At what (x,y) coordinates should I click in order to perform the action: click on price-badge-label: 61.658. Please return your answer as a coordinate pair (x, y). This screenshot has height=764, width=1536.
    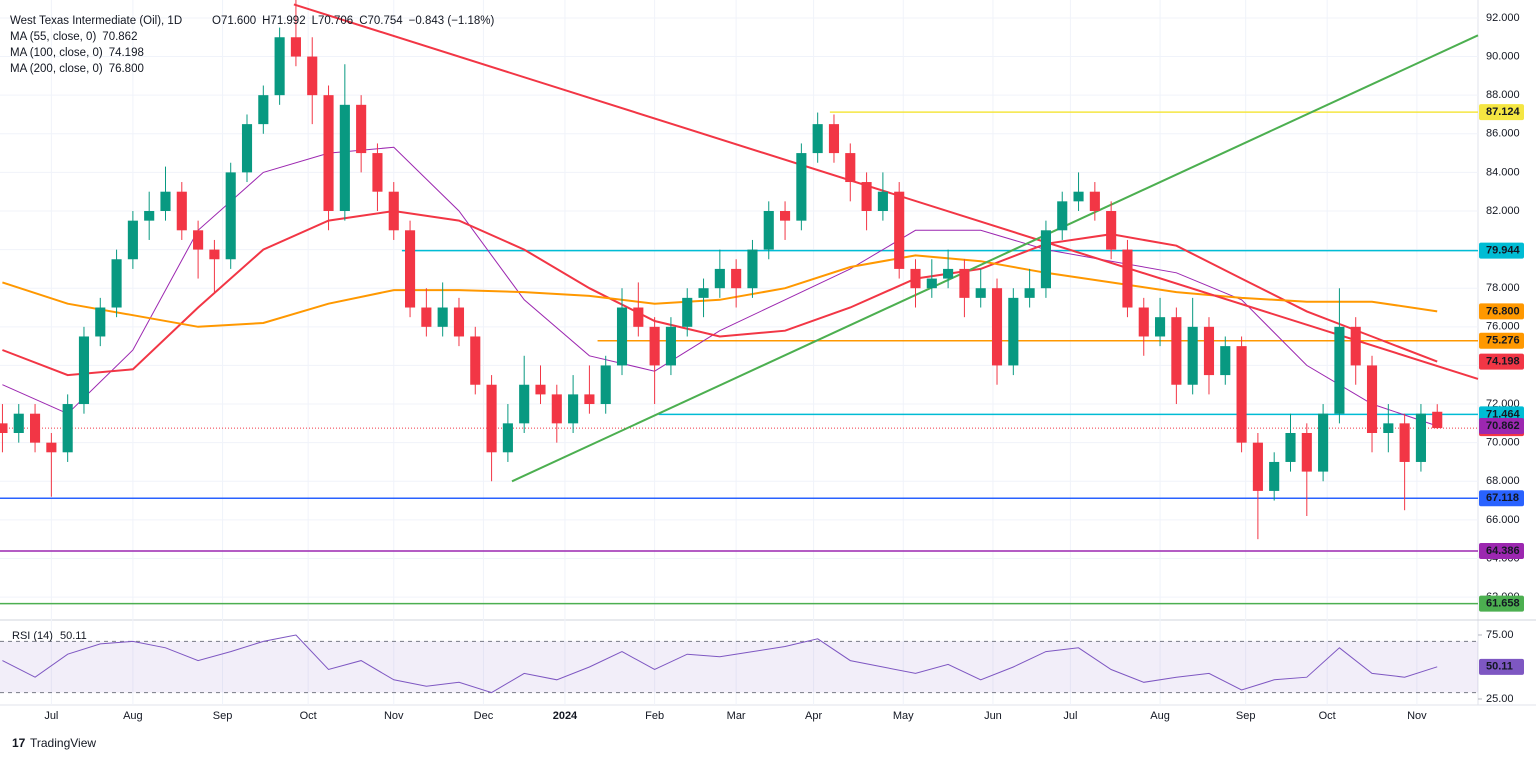
    Looking at the image, I should click on (1503, 604).